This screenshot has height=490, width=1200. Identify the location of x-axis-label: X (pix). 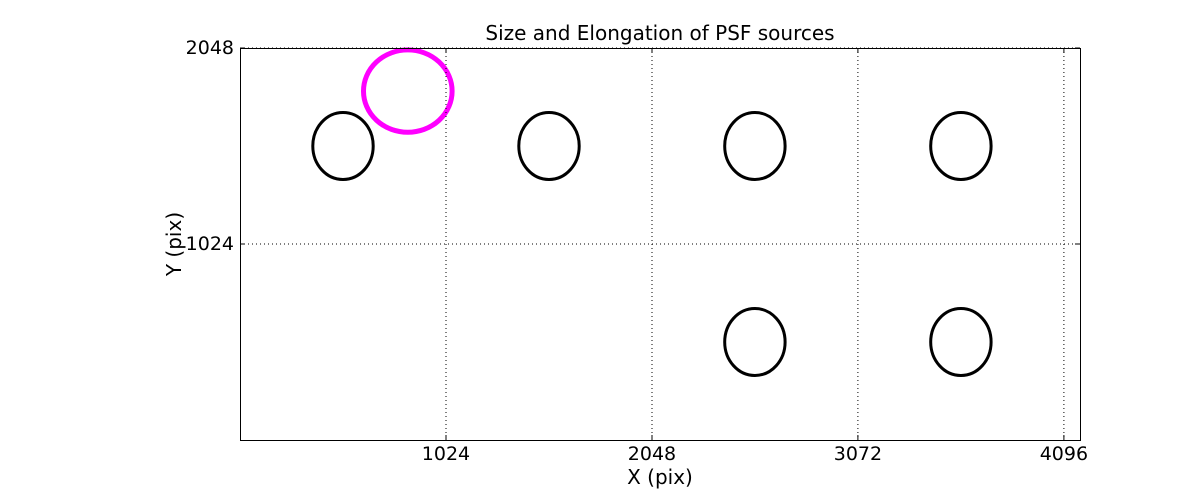
(660, 477).